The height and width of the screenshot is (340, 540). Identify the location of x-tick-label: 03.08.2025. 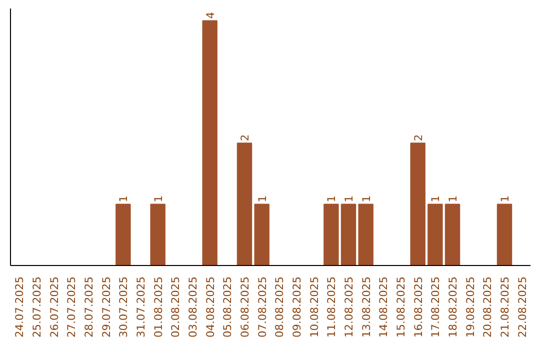
(193, 307).